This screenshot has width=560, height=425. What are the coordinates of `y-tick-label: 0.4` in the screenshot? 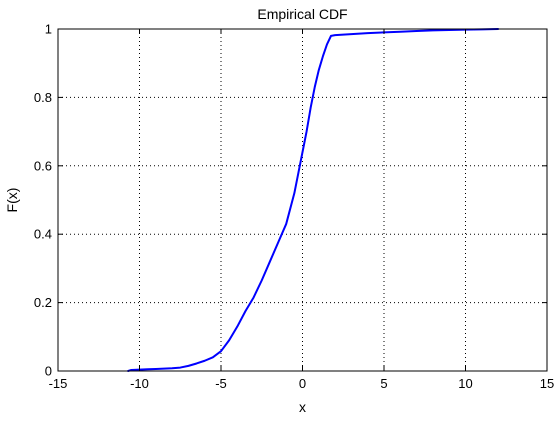 It's located at (43, 234).